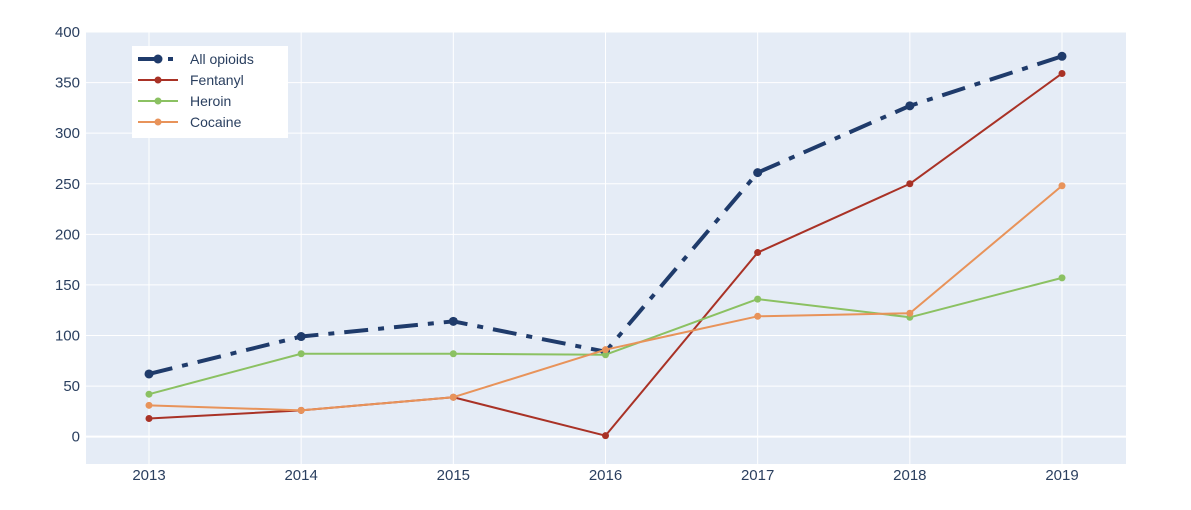  I want to click on legend-label: Heroin, so click(210, 101).